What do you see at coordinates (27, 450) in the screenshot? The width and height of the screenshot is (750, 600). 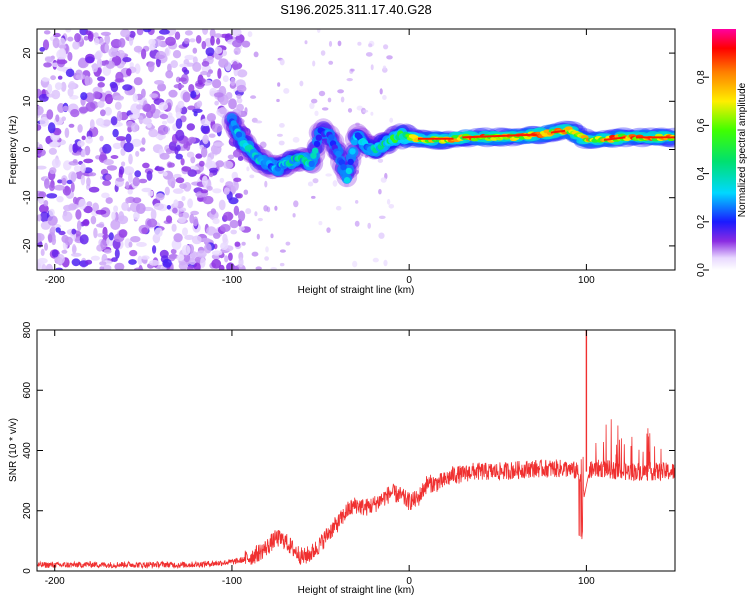 I see `y-tick-label: 400` at bounding box center [27, 450].